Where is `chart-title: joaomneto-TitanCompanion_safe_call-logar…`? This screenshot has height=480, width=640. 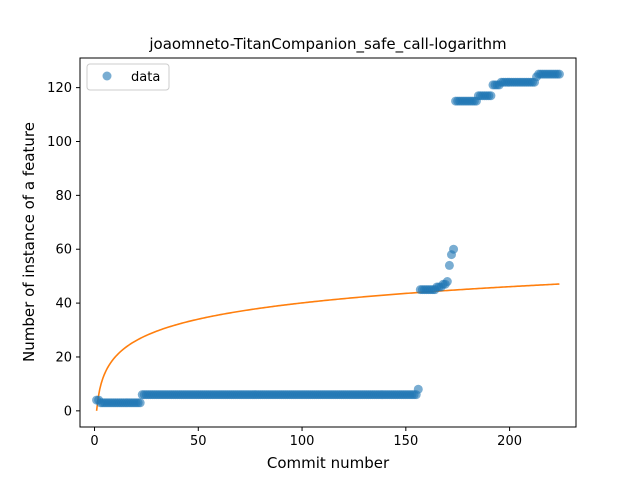
chart-title: joaomneto-TitanCompanion_safe_call-logar… is located at coordinates (327, 44).